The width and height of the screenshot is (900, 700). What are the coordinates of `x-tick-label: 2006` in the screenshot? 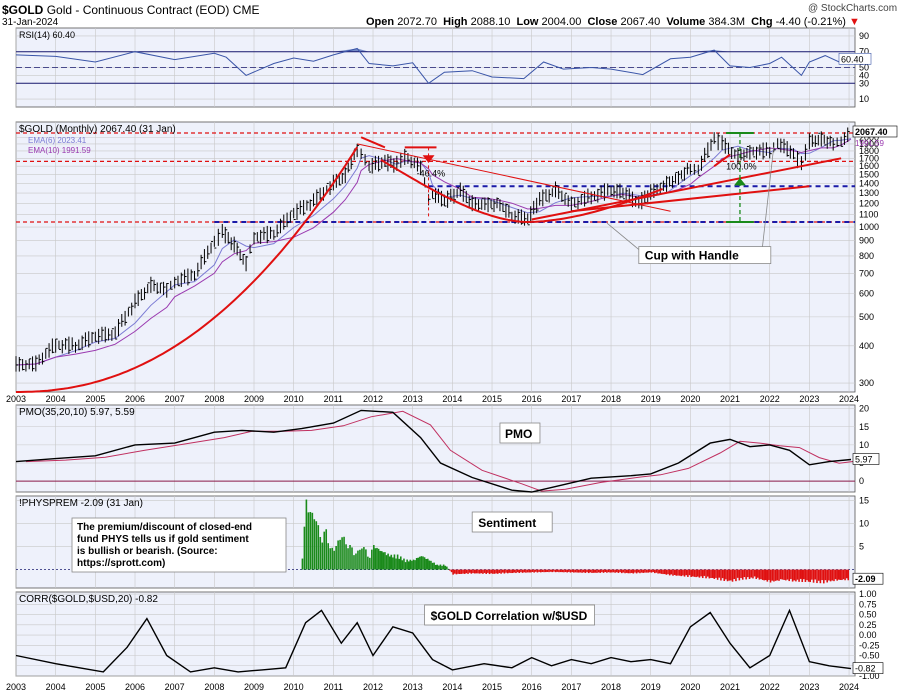 It's located at (135, 399).